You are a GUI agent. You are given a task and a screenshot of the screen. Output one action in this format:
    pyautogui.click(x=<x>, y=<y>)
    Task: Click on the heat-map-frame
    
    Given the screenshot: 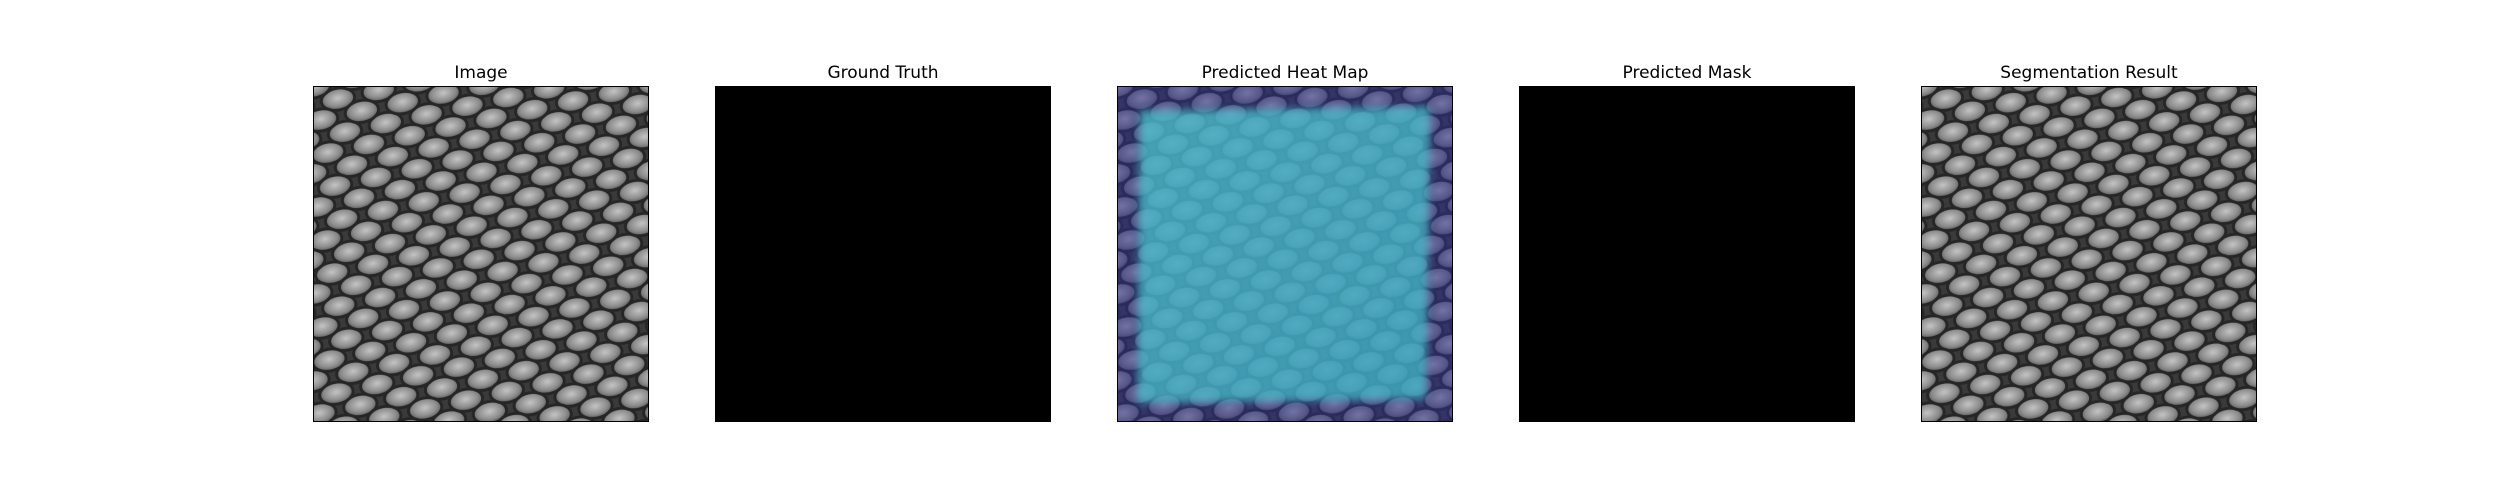 What is the action you would take?
    pyautogui.click(x=1285, y=254)
    